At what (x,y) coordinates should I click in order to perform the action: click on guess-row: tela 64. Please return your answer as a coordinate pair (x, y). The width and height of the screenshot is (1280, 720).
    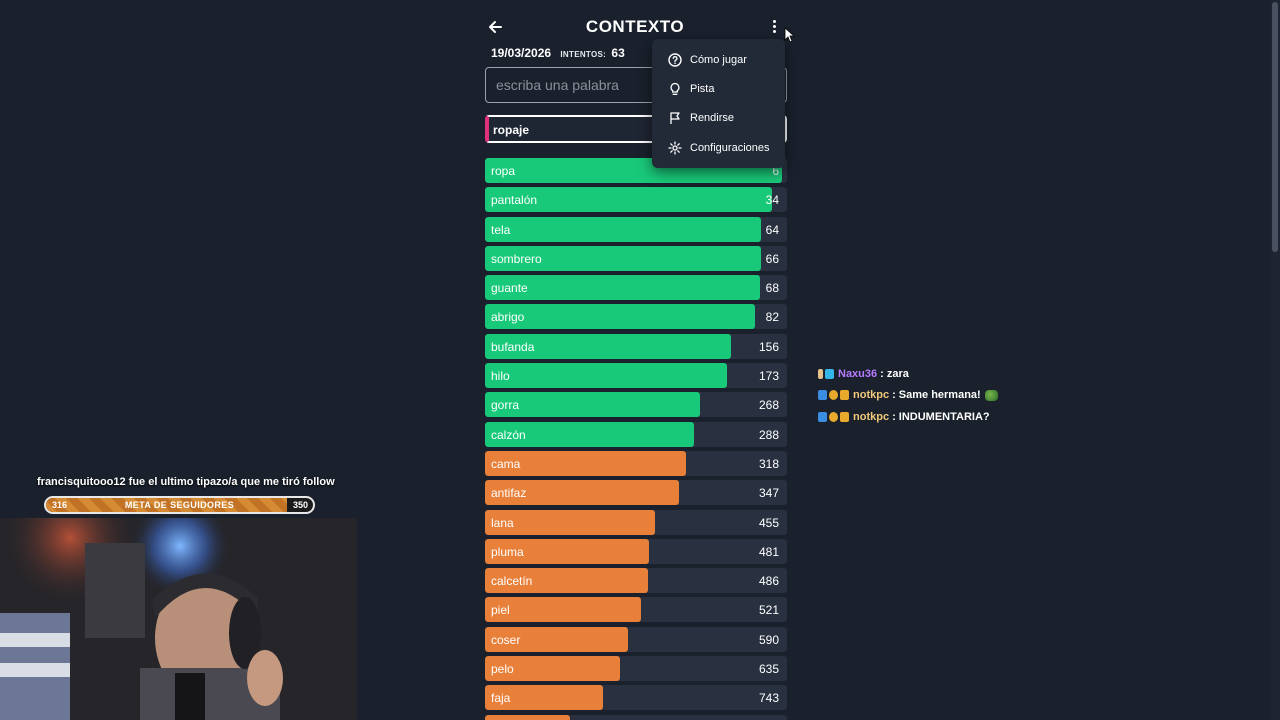
    Looking at the image, I should click on (636, 229).